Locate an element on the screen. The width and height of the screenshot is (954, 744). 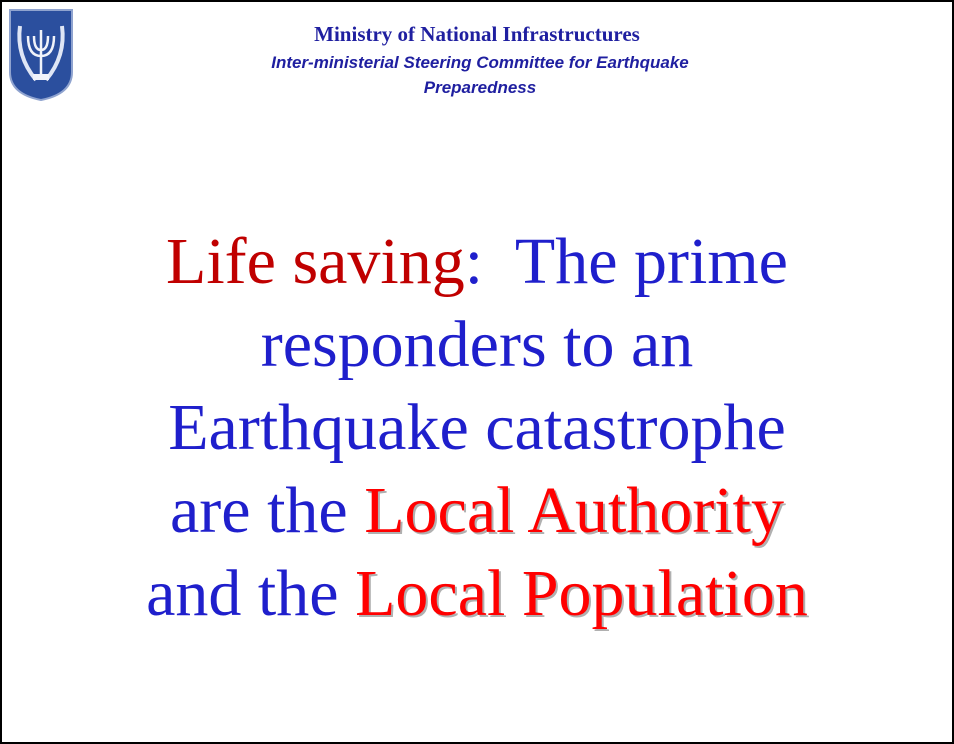
statement-line: and the Local Population is located at coordinates (477, 593).